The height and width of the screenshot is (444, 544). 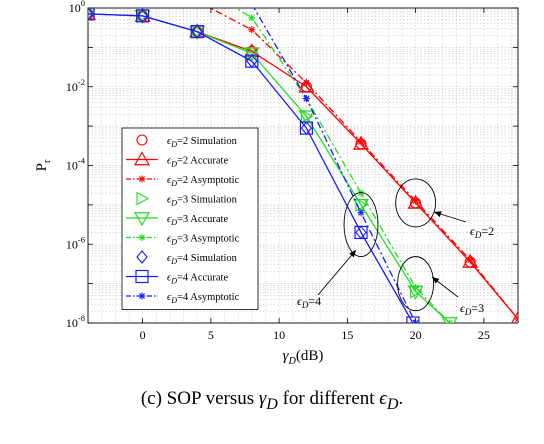 What do you see at coordinates (143, 335) in the screenshot?
I see `x-tick-label: 0` at bounding box center [143, 335].